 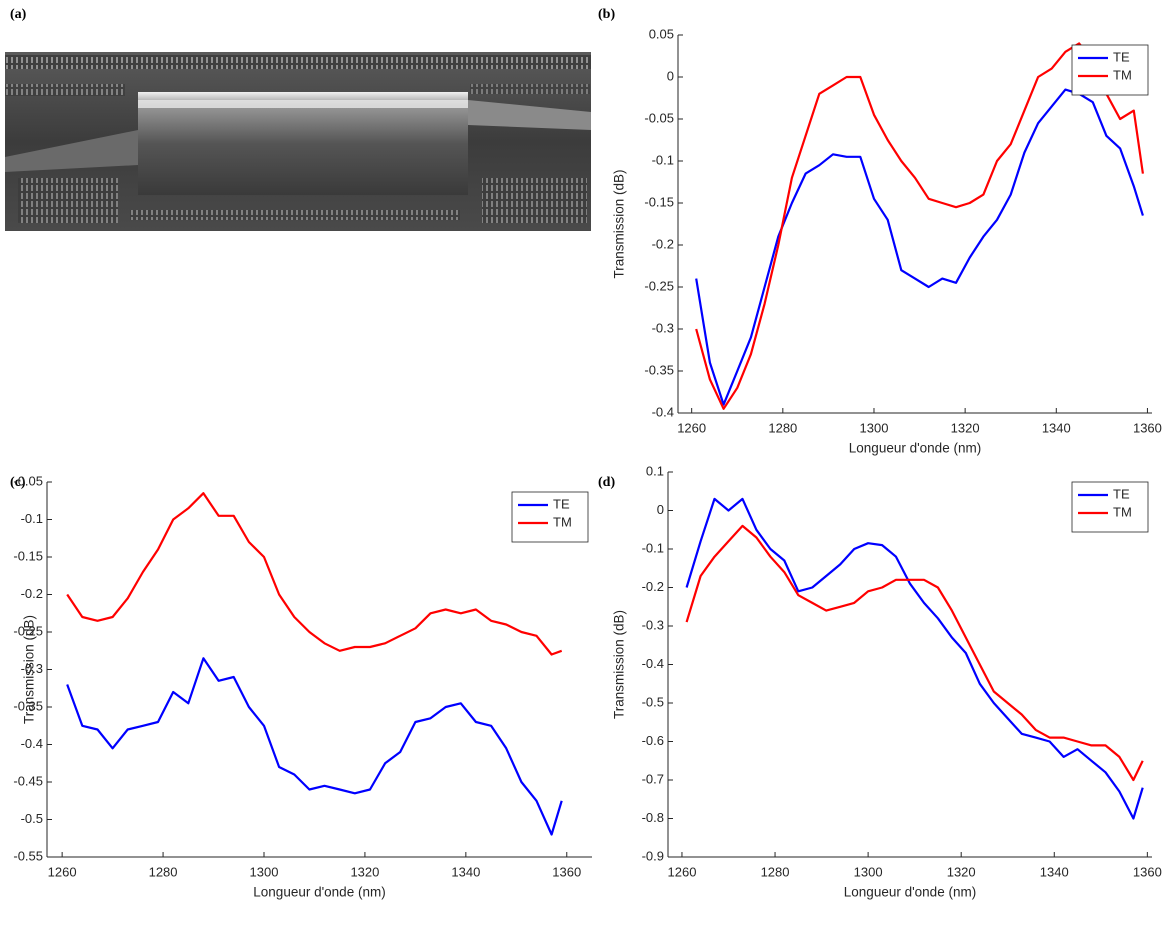 What do you see at coordinates (18, 482) in the screenshot?
I see `panel-label: (c)` at bounding box center [18, 482].